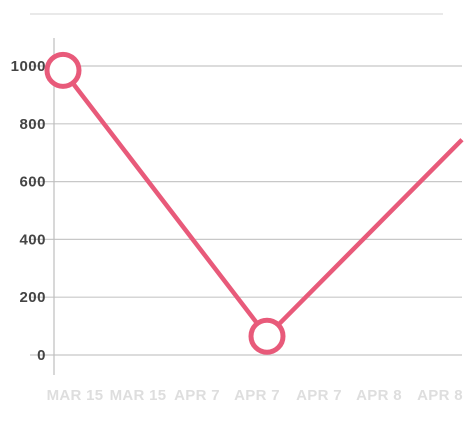 This screenshot has height=439, width=474. Describe the element at coordinates (32, 182) in the screenshot. I see `y-tick-label: 600` at that location.